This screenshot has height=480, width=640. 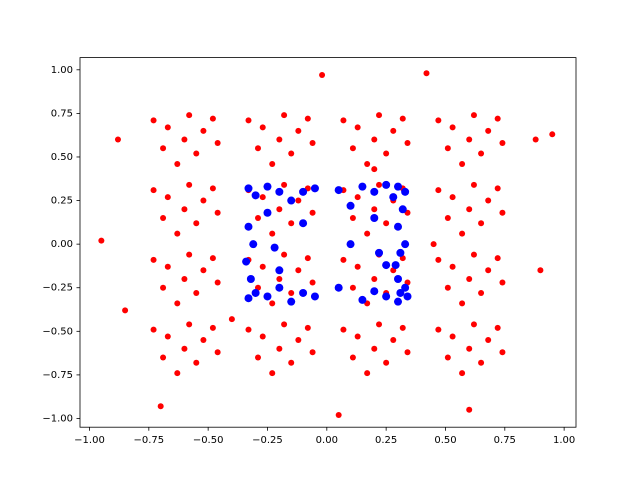 What do you see at coordinates (564, 440) in the screenshot?
I see `x-tick-label: 1.00` at bounding box center [564, 440].